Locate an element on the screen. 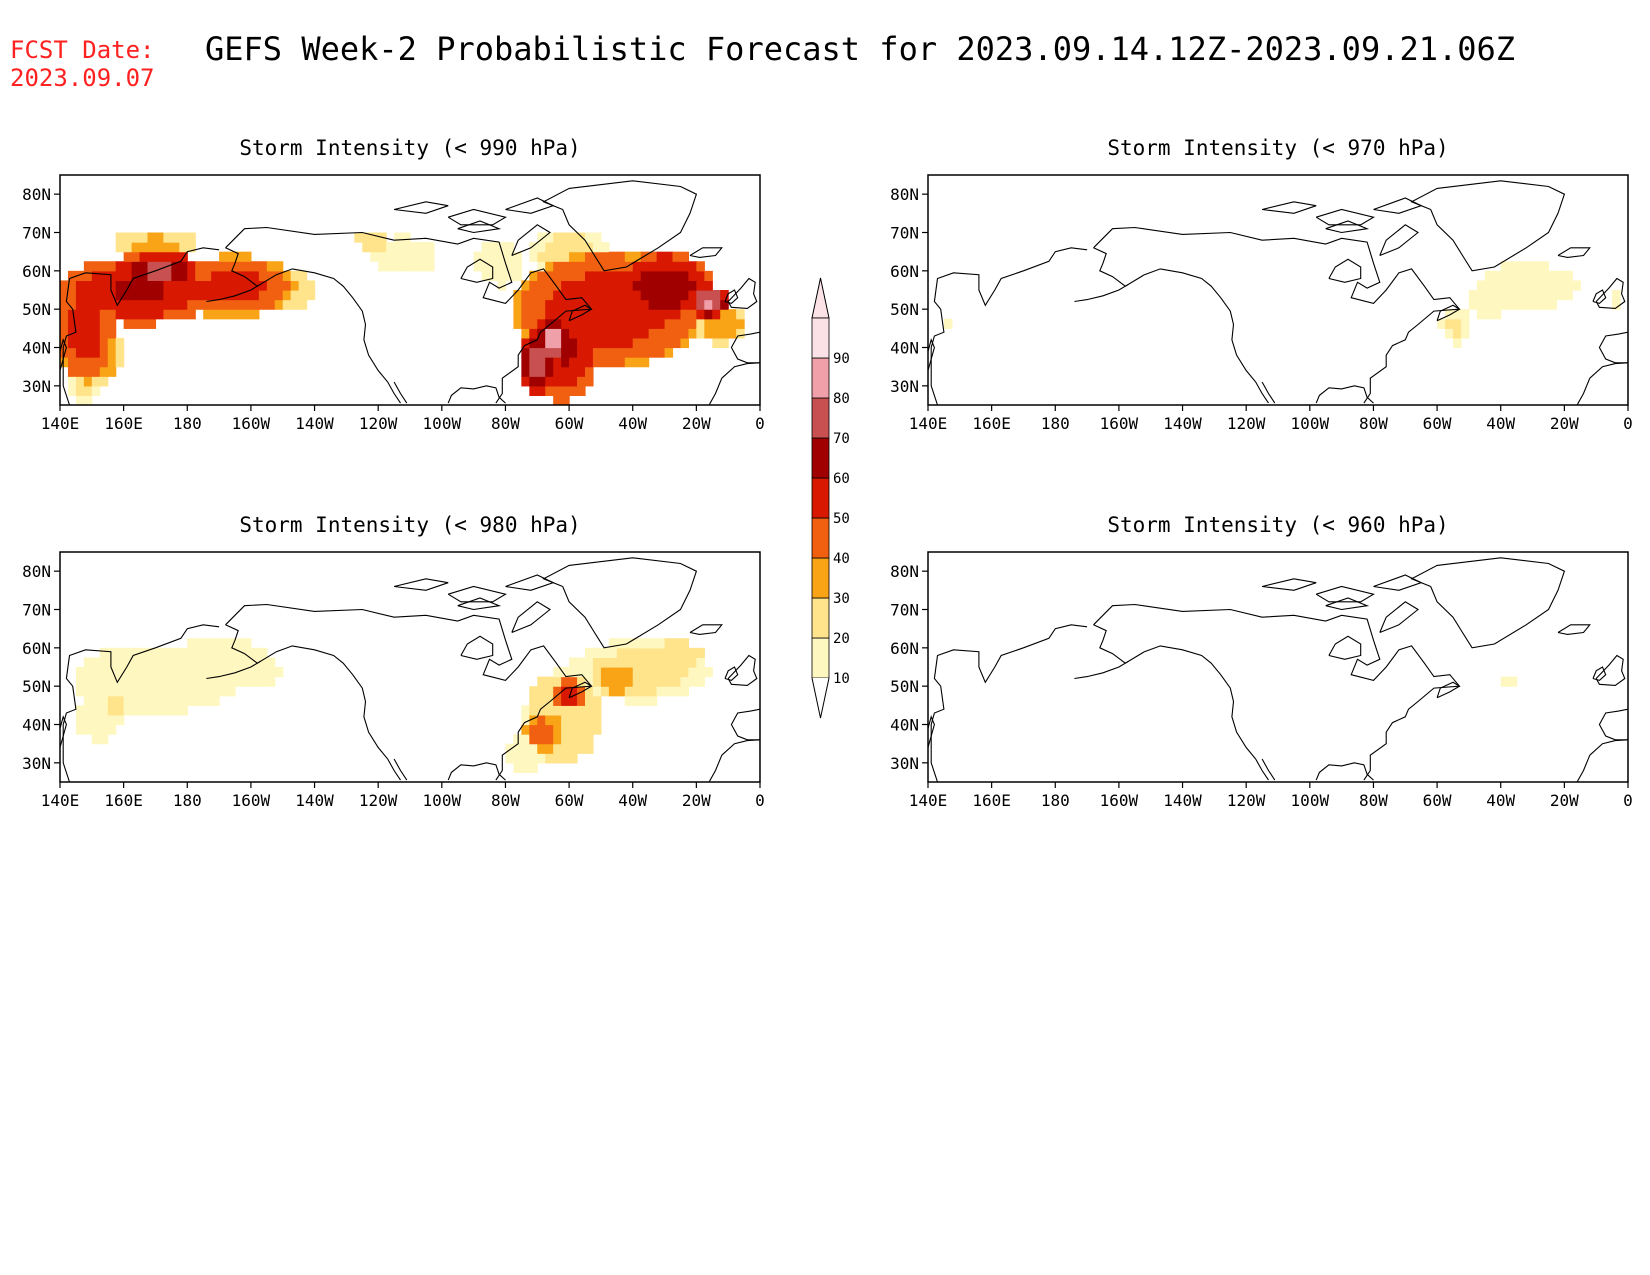  colorbar-segment is located at coordinates (820, 618).